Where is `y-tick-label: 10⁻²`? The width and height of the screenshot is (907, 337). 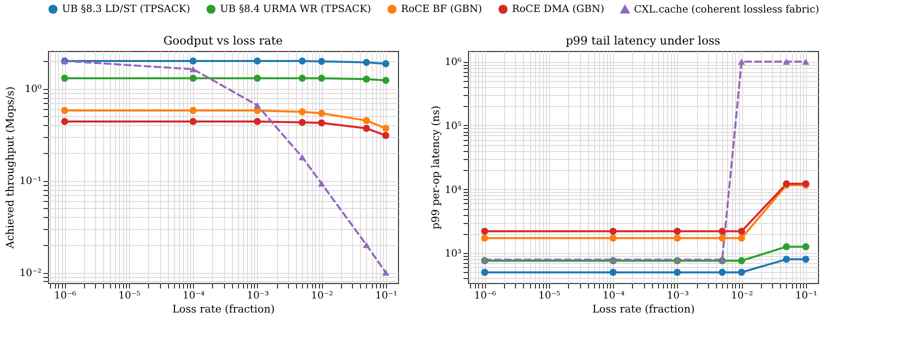
y-tick-label: 10⁻² is located at coordinates (30, 274).